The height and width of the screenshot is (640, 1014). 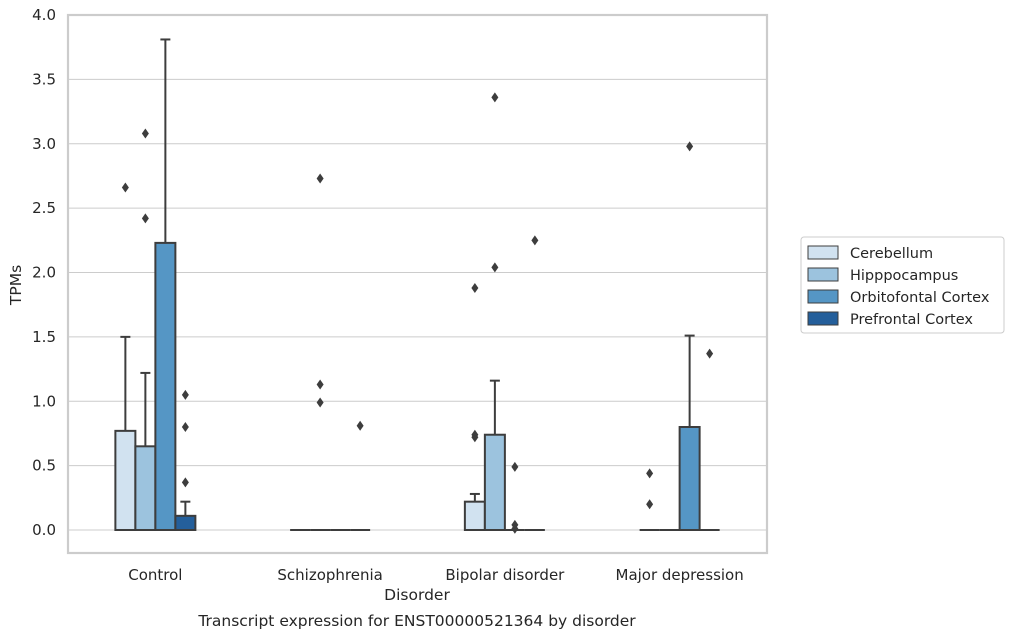 What do you see at coordinates (44, 15) in the screenshot?
I see `y-tick-label: 4.0` at bounding box center [44, 15].